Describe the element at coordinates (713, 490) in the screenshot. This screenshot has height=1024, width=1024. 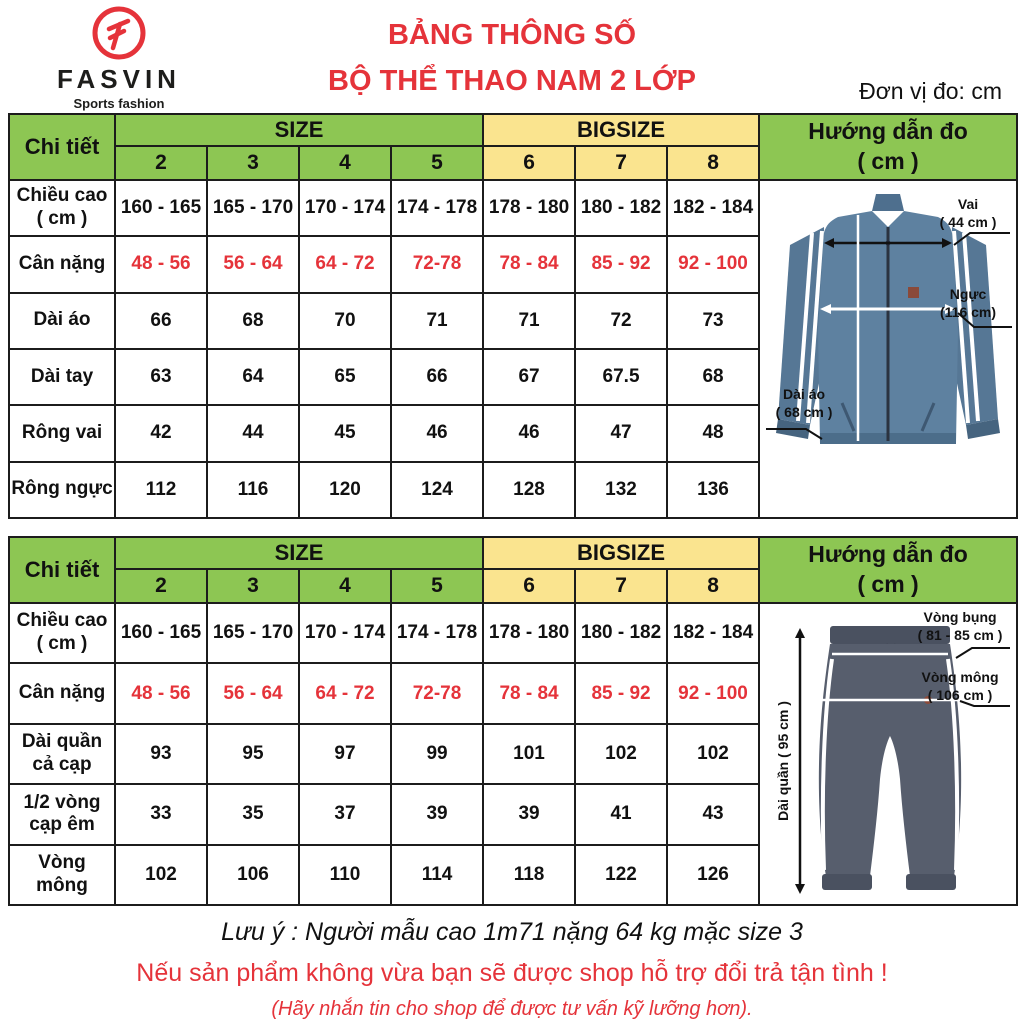
I see `size-value-cell: 136` at that location.